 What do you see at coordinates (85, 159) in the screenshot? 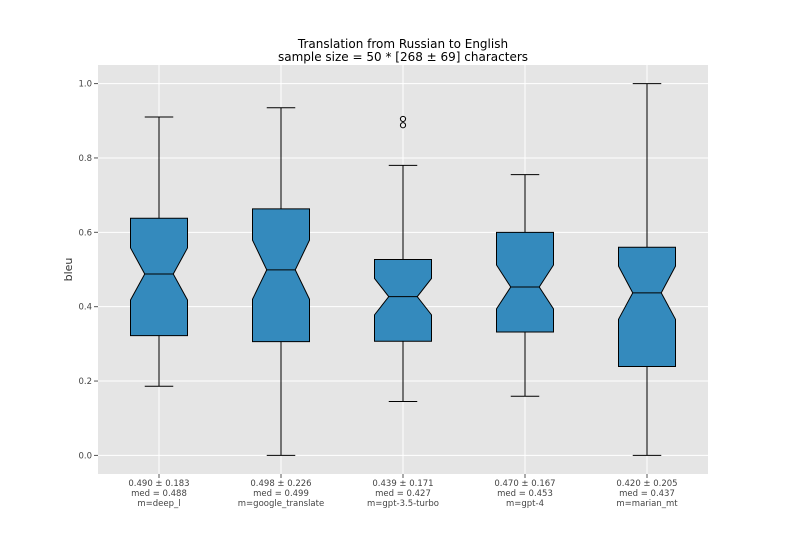
I see `y-tick-label: 0.8` at bounding box center [85, 159].